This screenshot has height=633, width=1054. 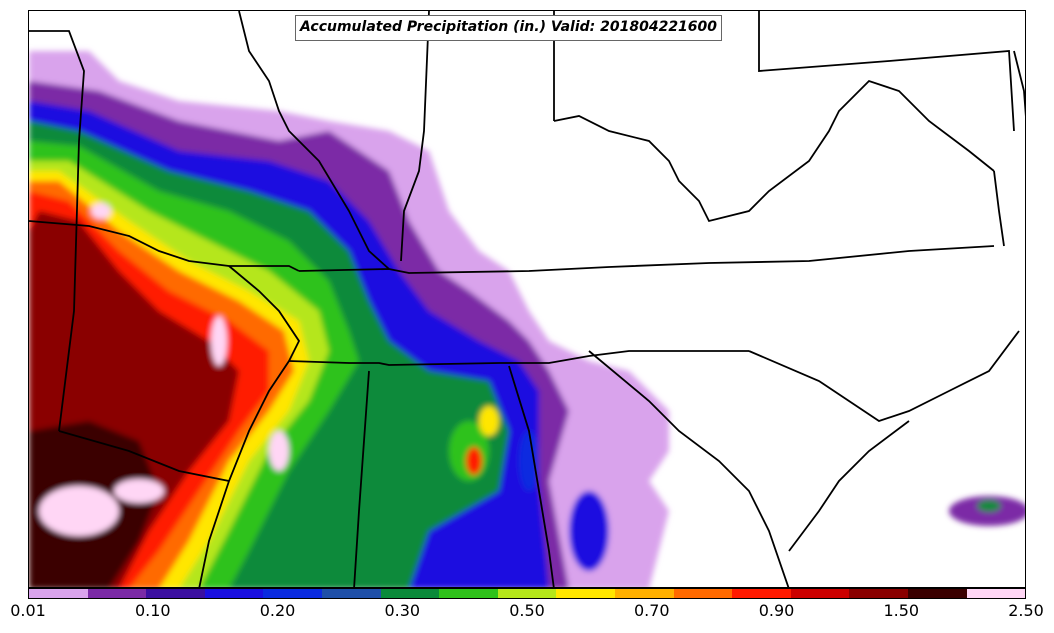 What do you see at coordinates (152, 610) in the screenshot?
I see `colorbar-tick-label: 0.10` at bounding box center [152, 610].